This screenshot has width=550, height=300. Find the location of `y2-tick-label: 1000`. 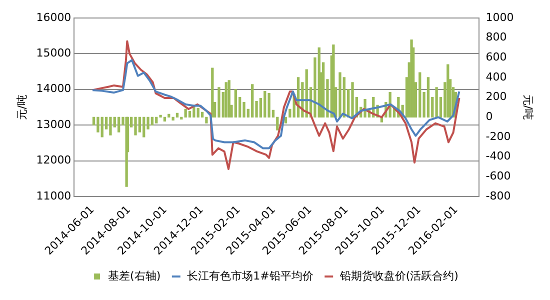

y2-tick-label: 1000 is located at coordinates (500, 17).